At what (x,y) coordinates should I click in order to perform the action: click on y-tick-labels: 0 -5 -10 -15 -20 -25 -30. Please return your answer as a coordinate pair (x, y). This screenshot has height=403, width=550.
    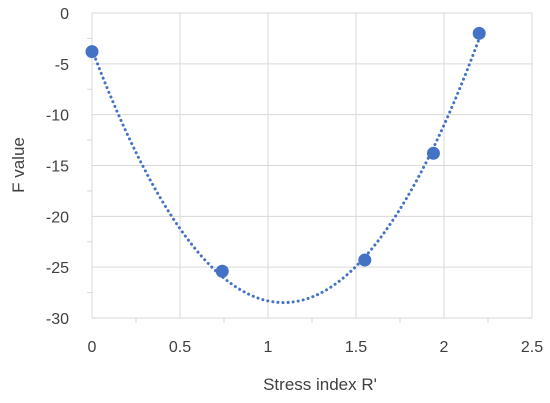
    Looking at the image, I should click on (57, 167).